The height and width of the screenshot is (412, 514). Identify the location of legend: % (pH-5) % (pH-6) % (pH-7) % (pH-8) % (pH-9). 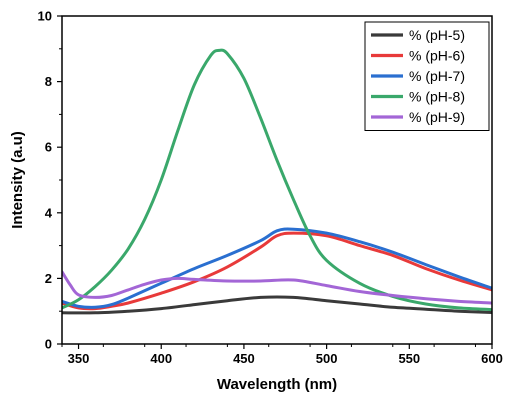
(427, 76).